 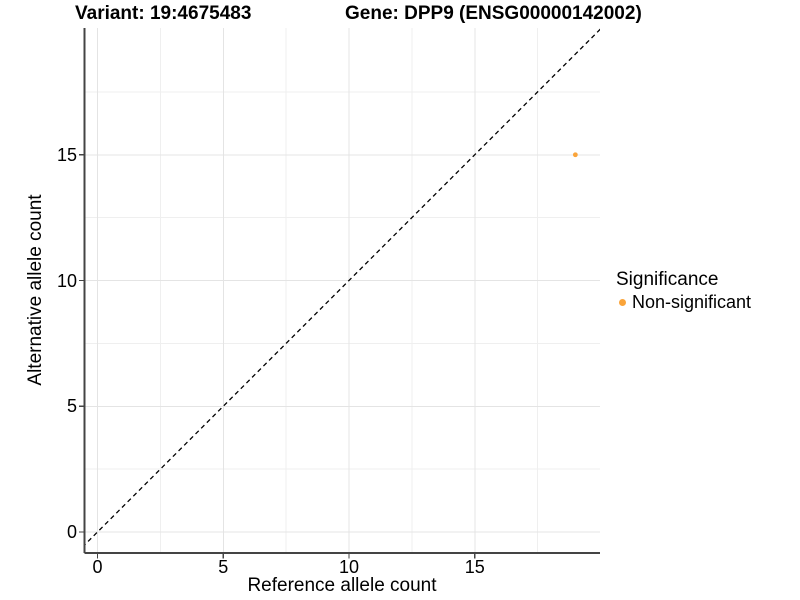 What do you see at coordinates (622, 302) in the screenshot?
I see `legend-point-icon` at bounding box center [622, 302].